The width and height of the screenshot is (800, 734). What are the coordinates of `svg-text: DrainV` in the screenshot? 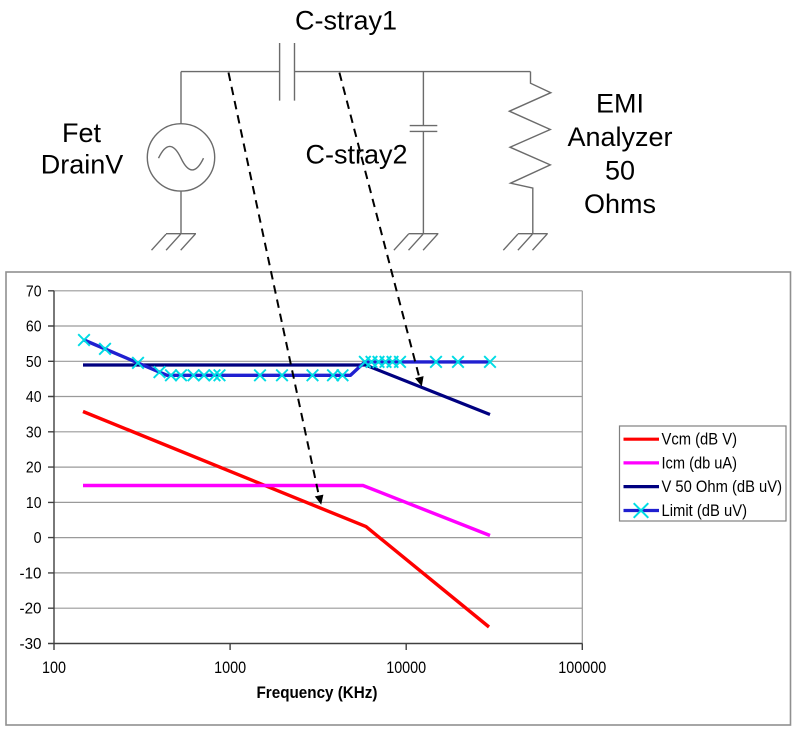 It's located at (82, 165).